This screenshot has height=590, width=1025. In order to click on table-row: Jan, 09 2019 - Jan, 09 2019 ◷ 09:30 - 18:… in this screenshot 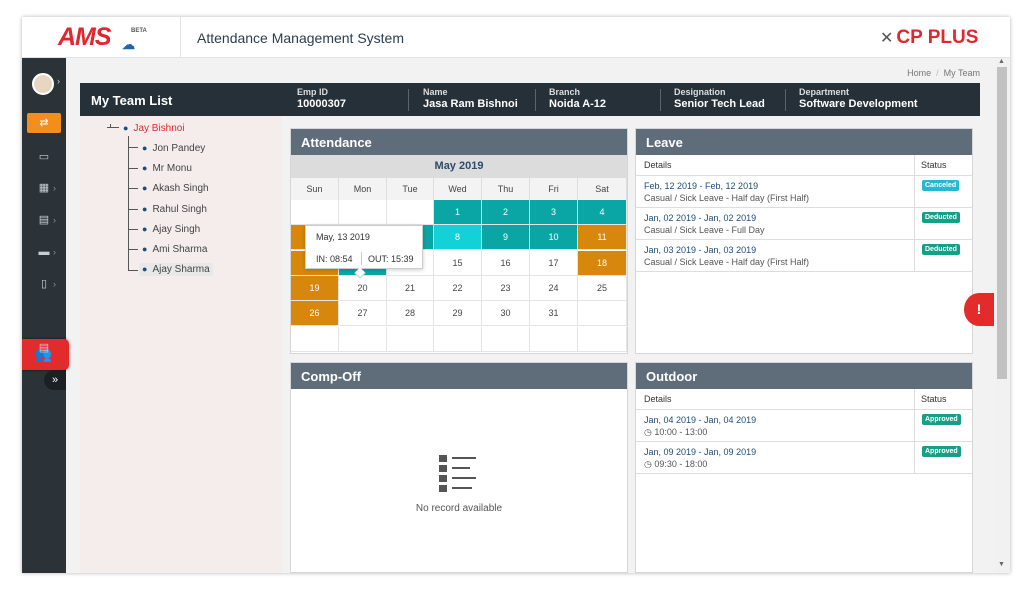, I will do `click(804, 458)`.